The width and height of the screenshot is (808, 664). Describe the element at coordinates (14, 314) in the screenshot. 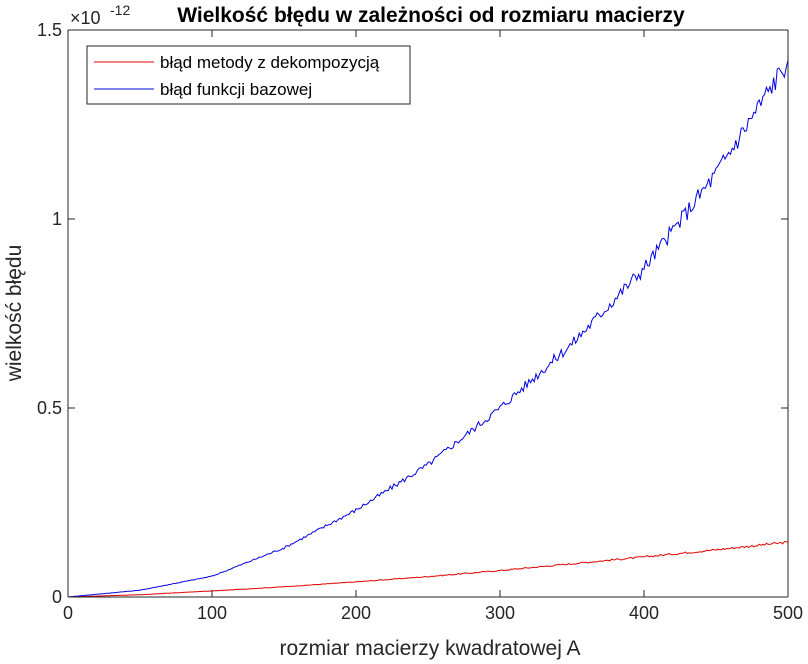

I see `y-axis-label: wielkość błędu` at that location.